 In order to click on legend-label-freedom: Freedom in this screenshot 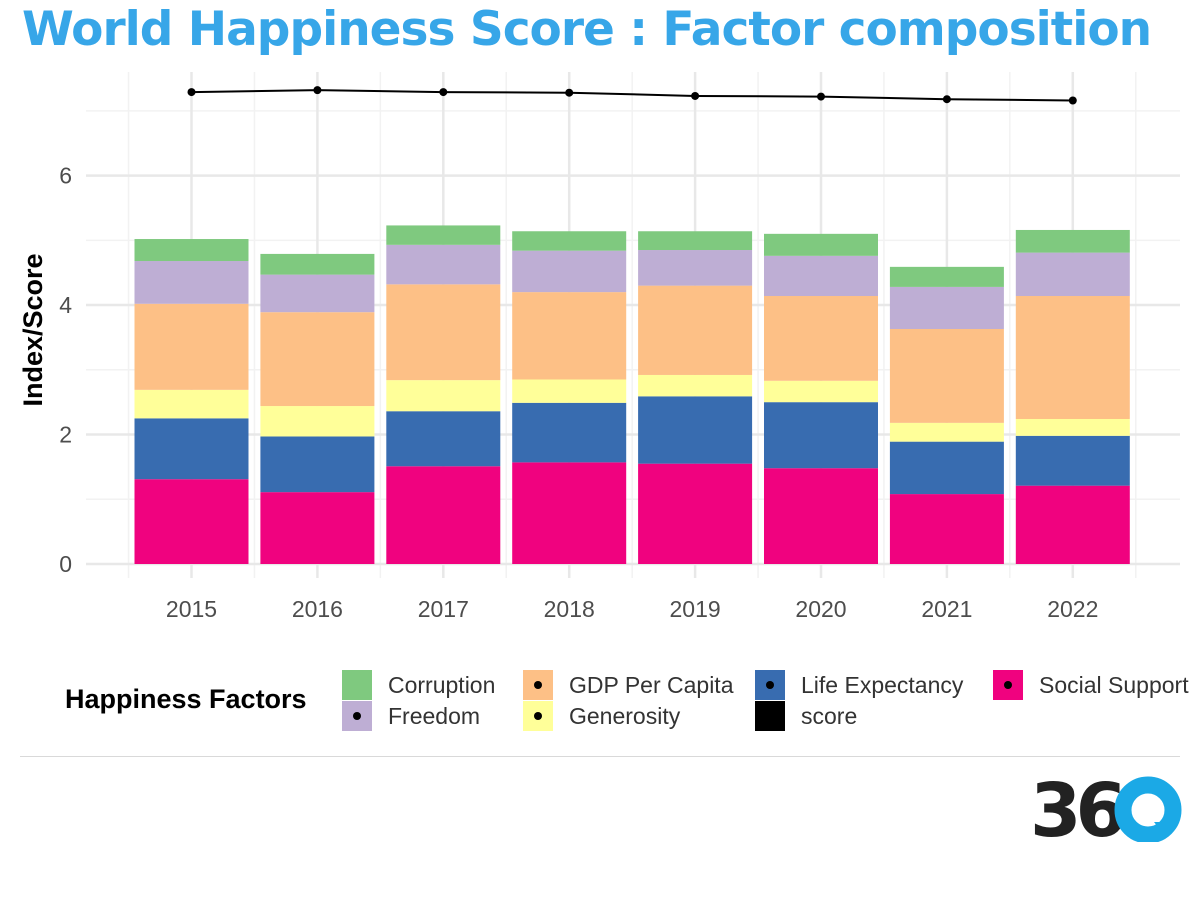, I will do `click(434, 715)`.